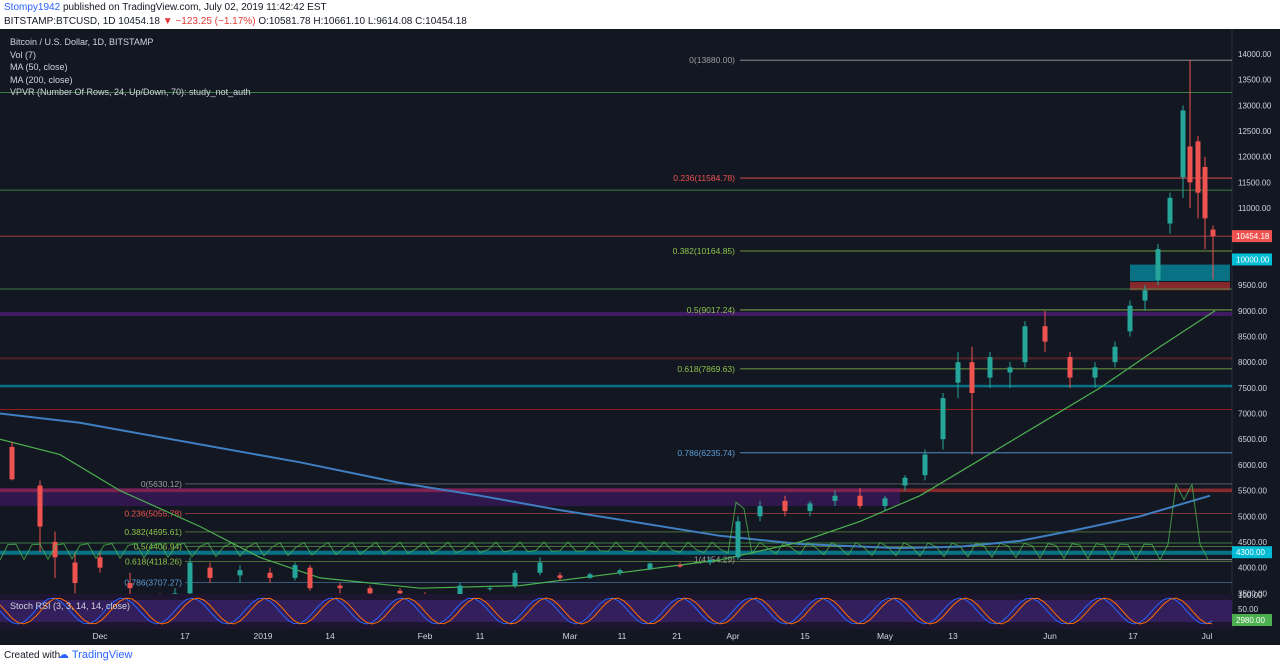  I want to click on y-tick-label: 4500.00, so click(1252, 542).